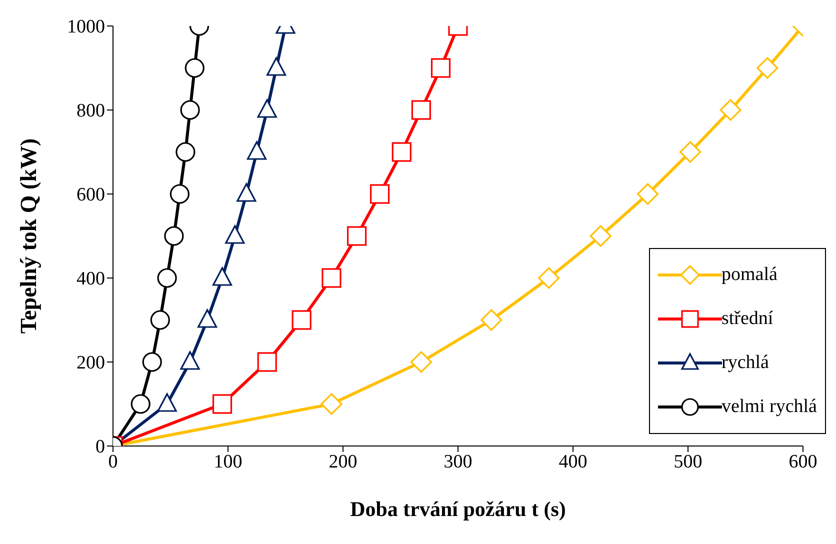 This screenshot has width=836, height=544. What do you see at coordinates (90, 363) in the screenshot?
I see `y-tick-label: 200` at bounding box center [90, 363].